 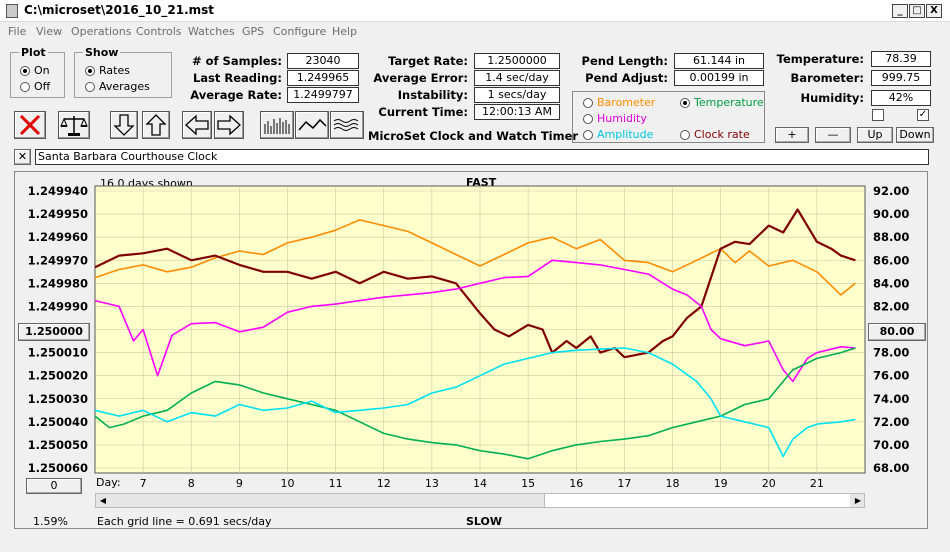 I want to click on app-title-label: MicroSet Clock and Watch Timer, so click(x=473, y=136).